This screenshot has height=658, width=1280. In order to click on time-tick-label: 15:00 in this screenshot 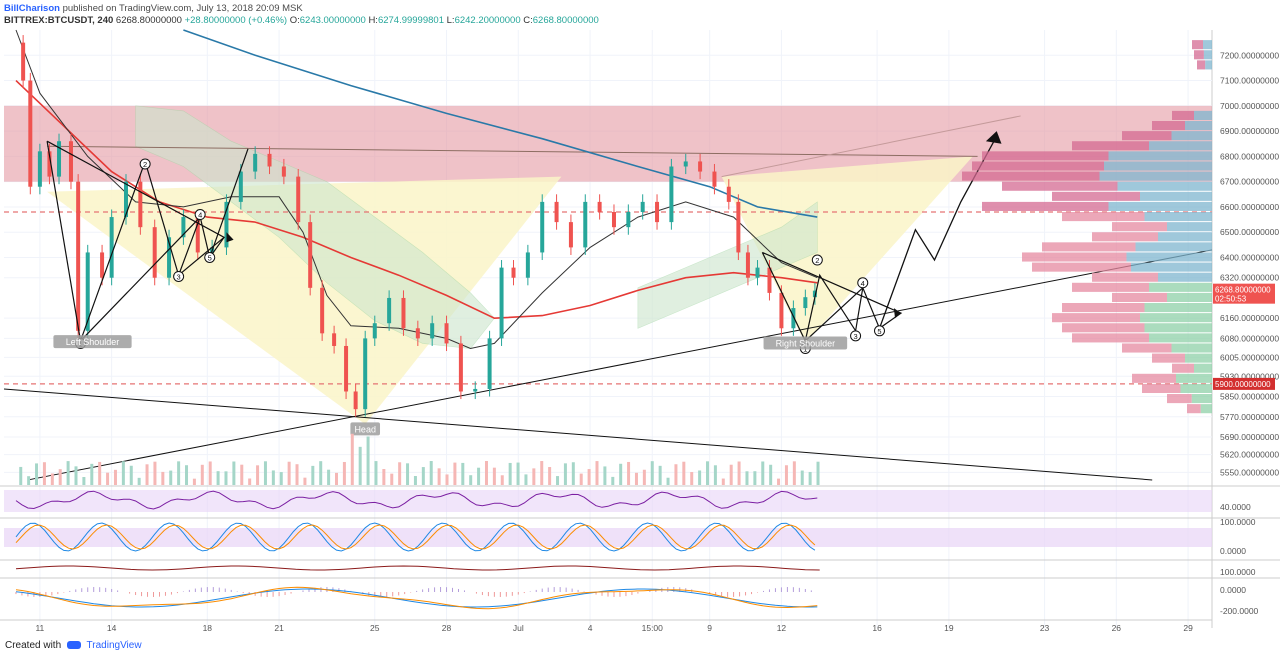, I will do `click(653, 628)`.